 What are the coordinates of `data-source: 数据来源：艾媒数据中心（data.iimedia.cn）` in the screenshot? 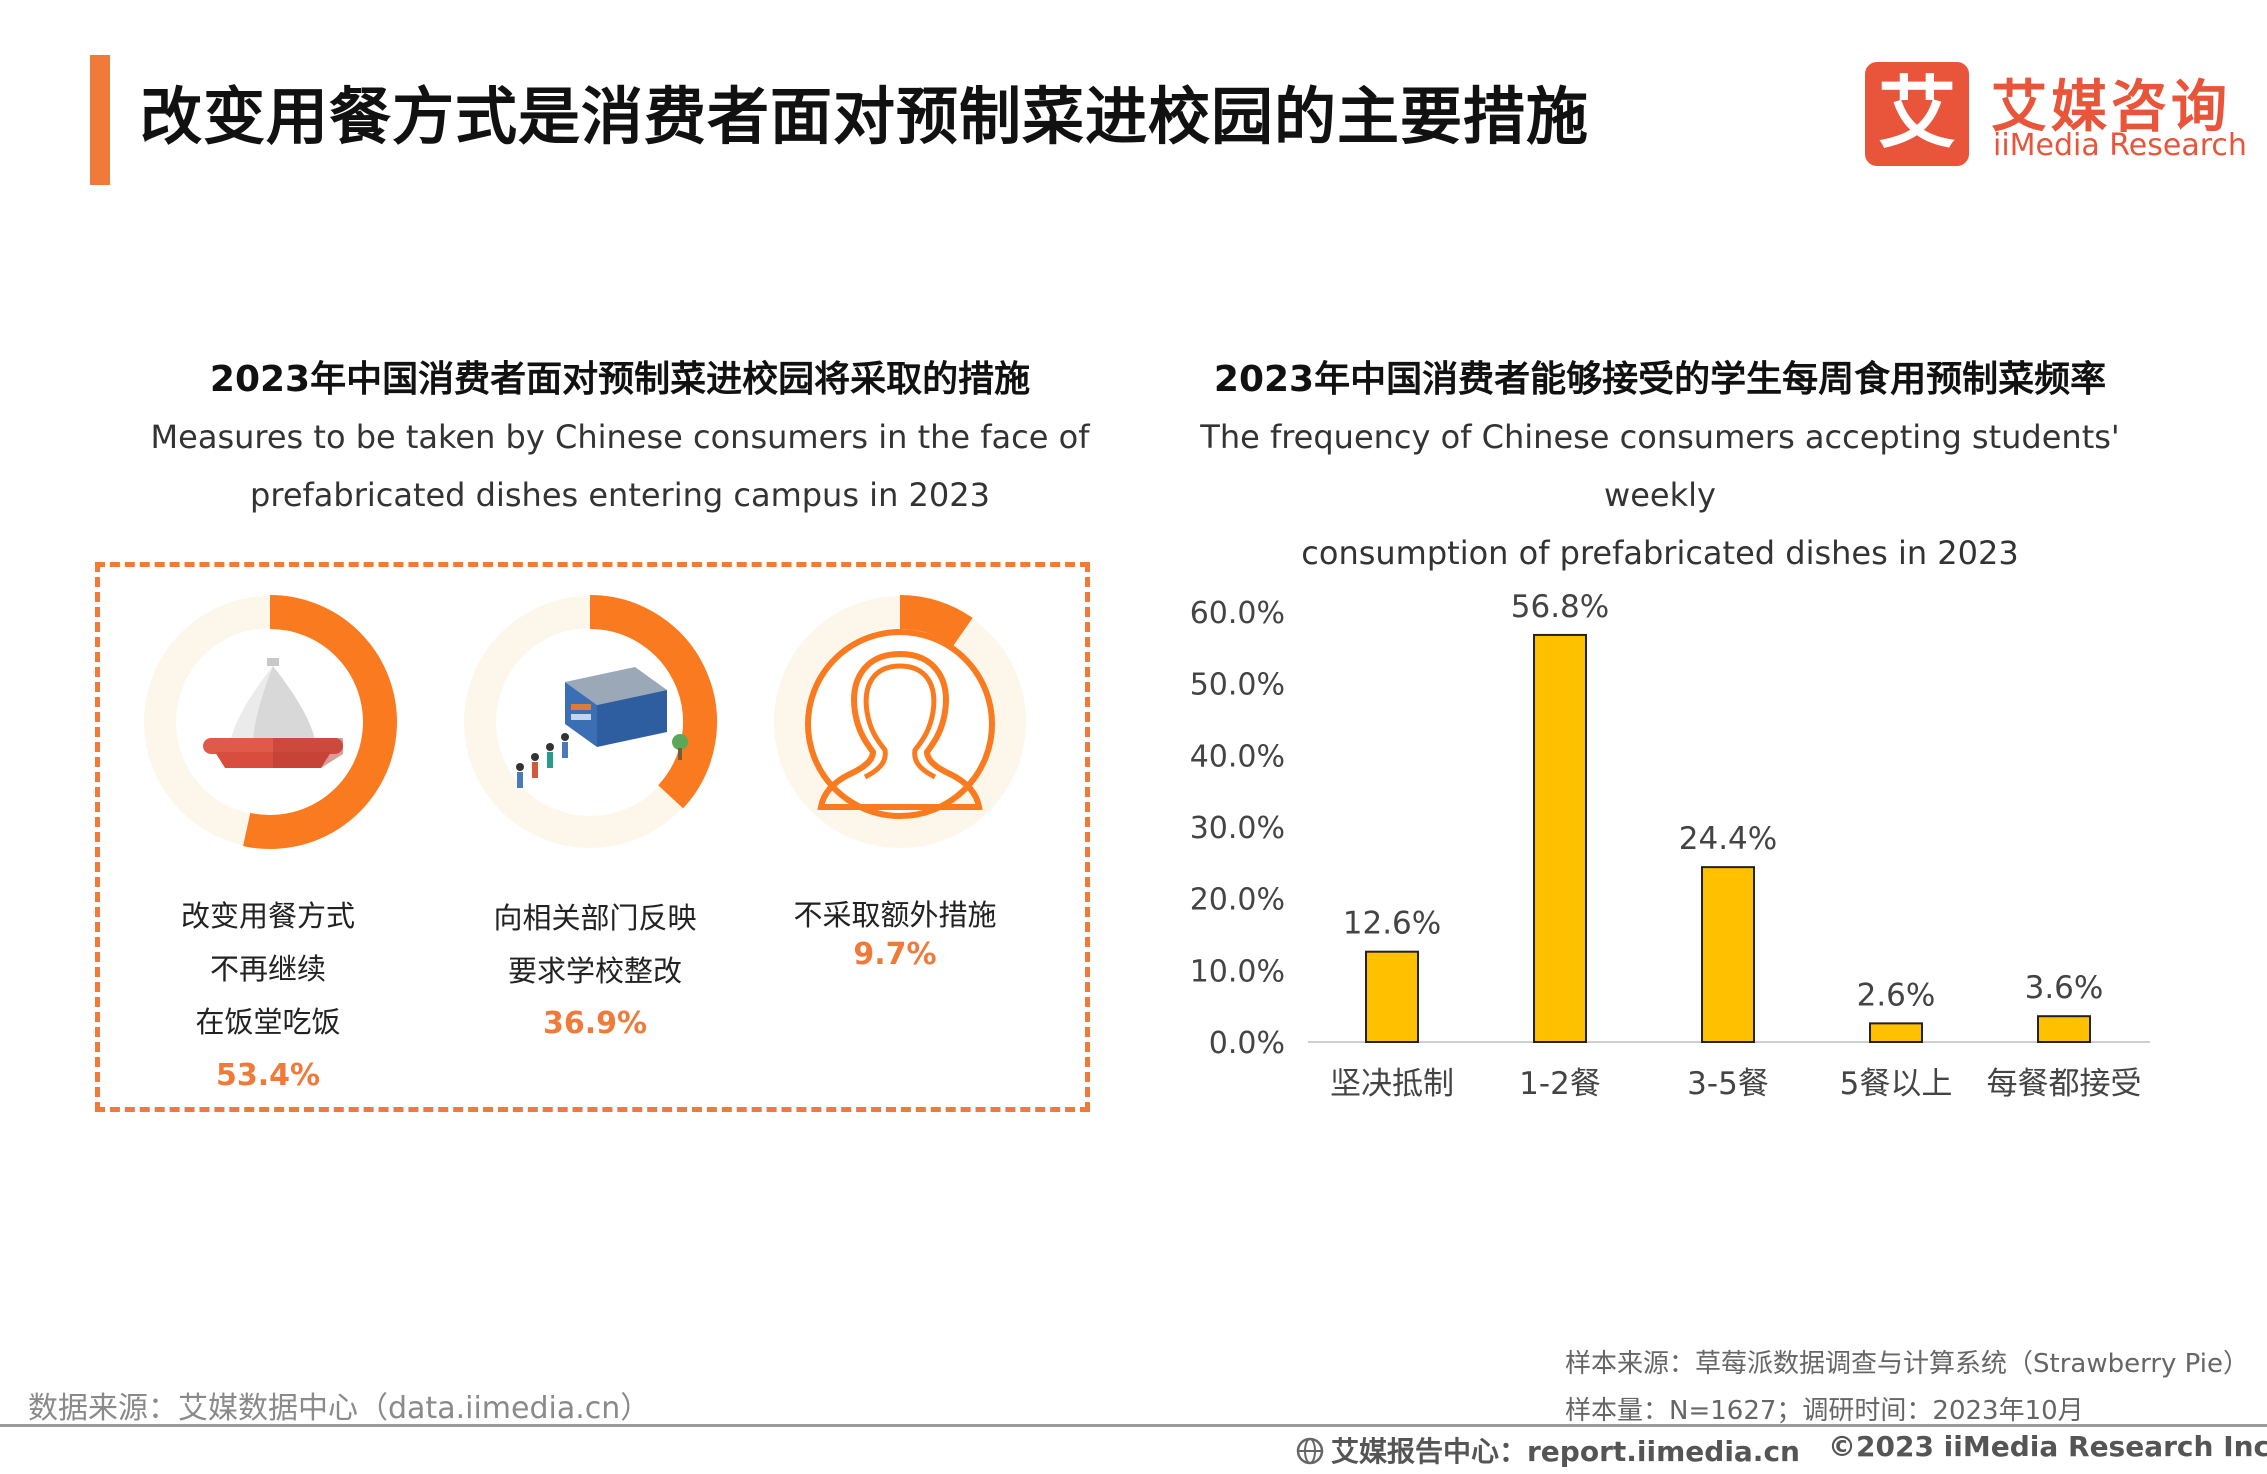 It's located at (339, 1408).